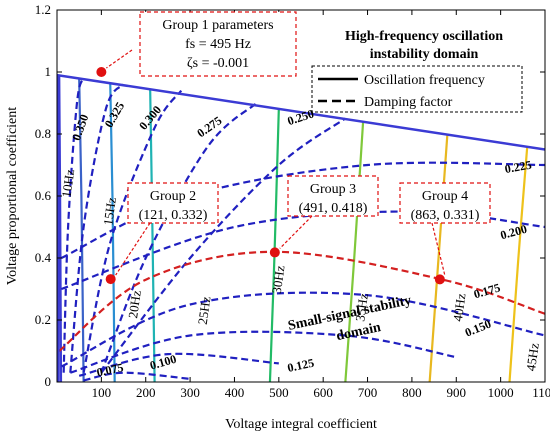 This screenshot has width=550, height=436. I want to click on y-tick-label-1: 0.2, so click(43, 319).